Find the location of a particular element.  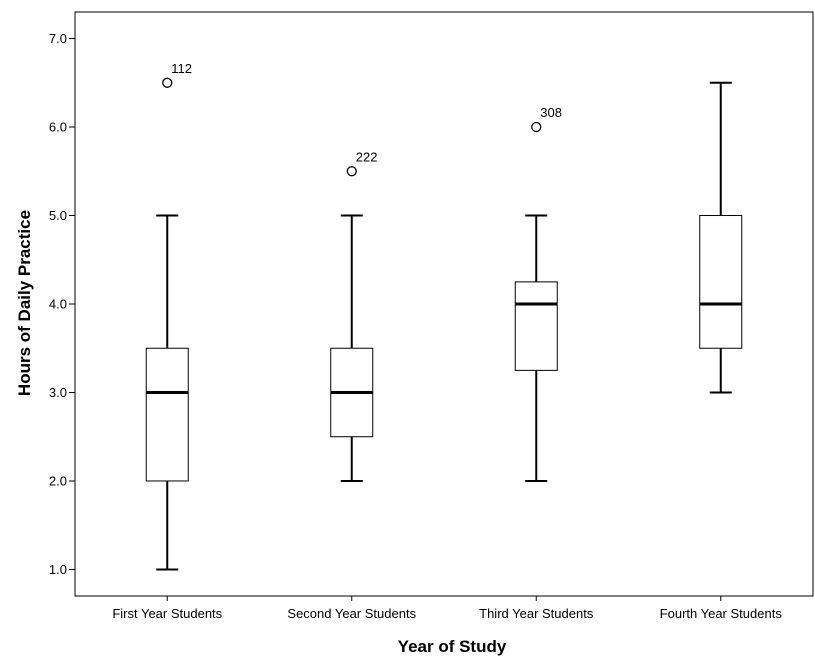

box-group is located at coordinates (721, 237).